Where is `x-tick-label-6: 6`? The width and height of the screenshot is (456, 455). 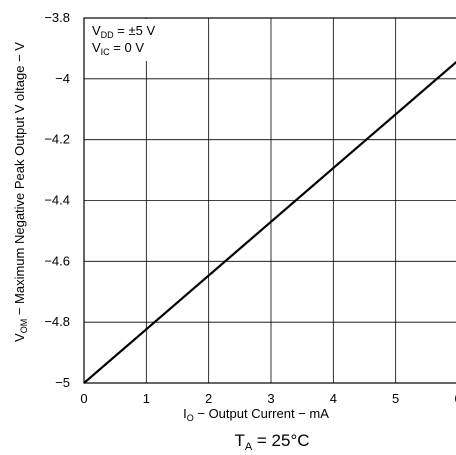 x-tick-label-6: 6 is located at coordinates (455, 398).